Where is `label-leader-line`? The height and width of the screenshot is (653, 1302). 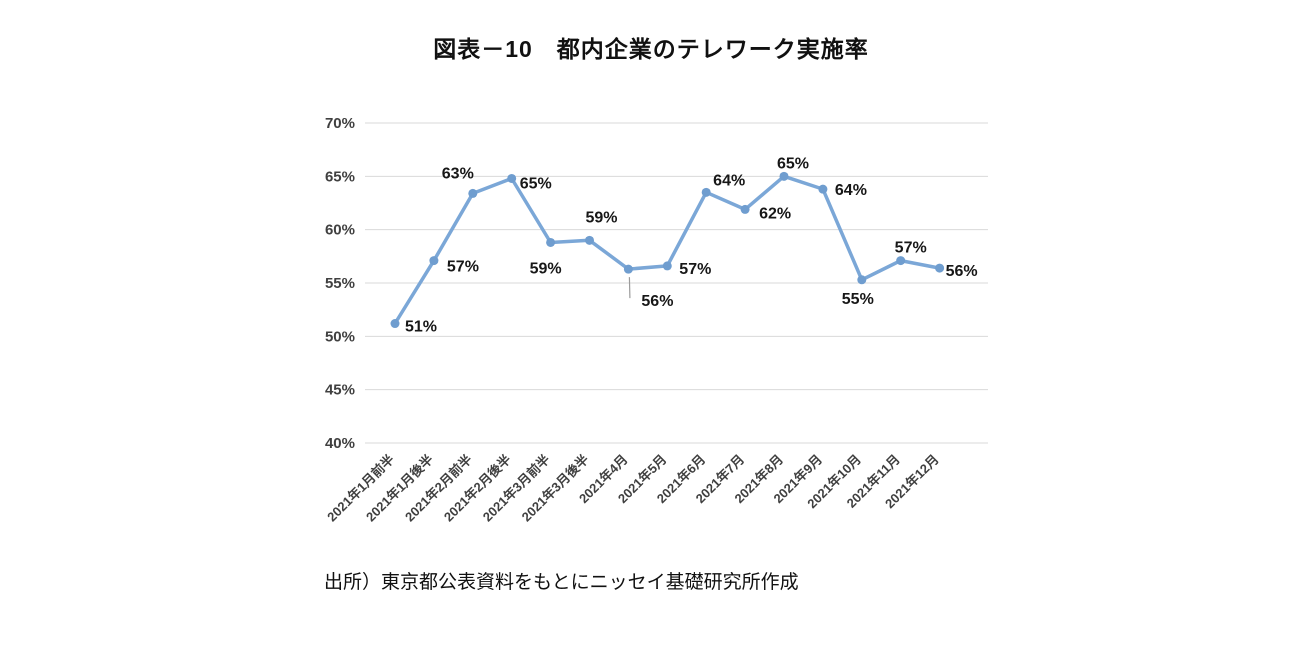 label-leader-line is located at coordinates (629, 288).